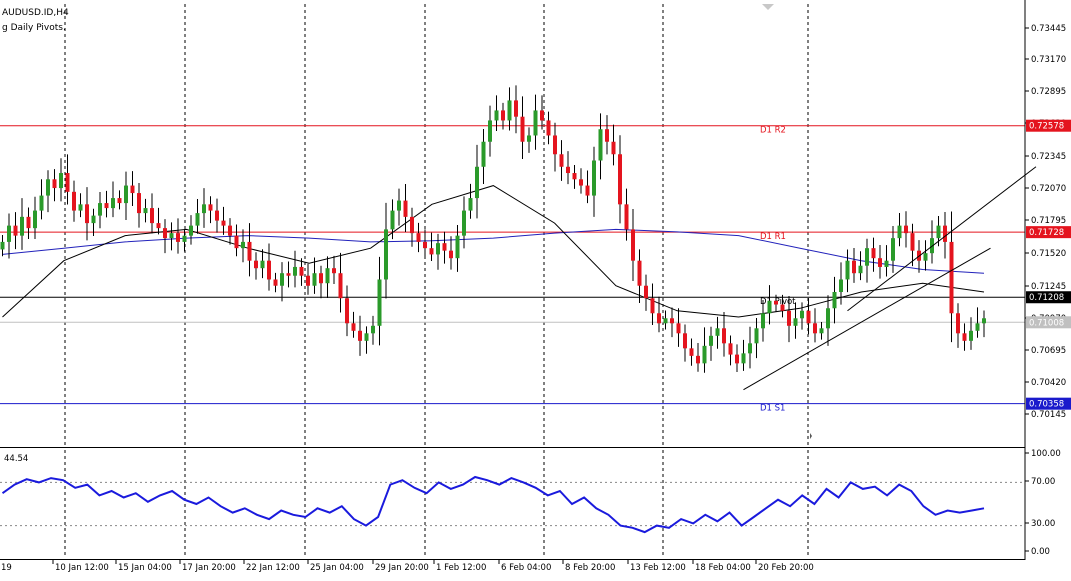 Image resolution: width=1071 pixels, height=581 pixels. I want to click on current-price-tag-bg, so click(1048, 322).